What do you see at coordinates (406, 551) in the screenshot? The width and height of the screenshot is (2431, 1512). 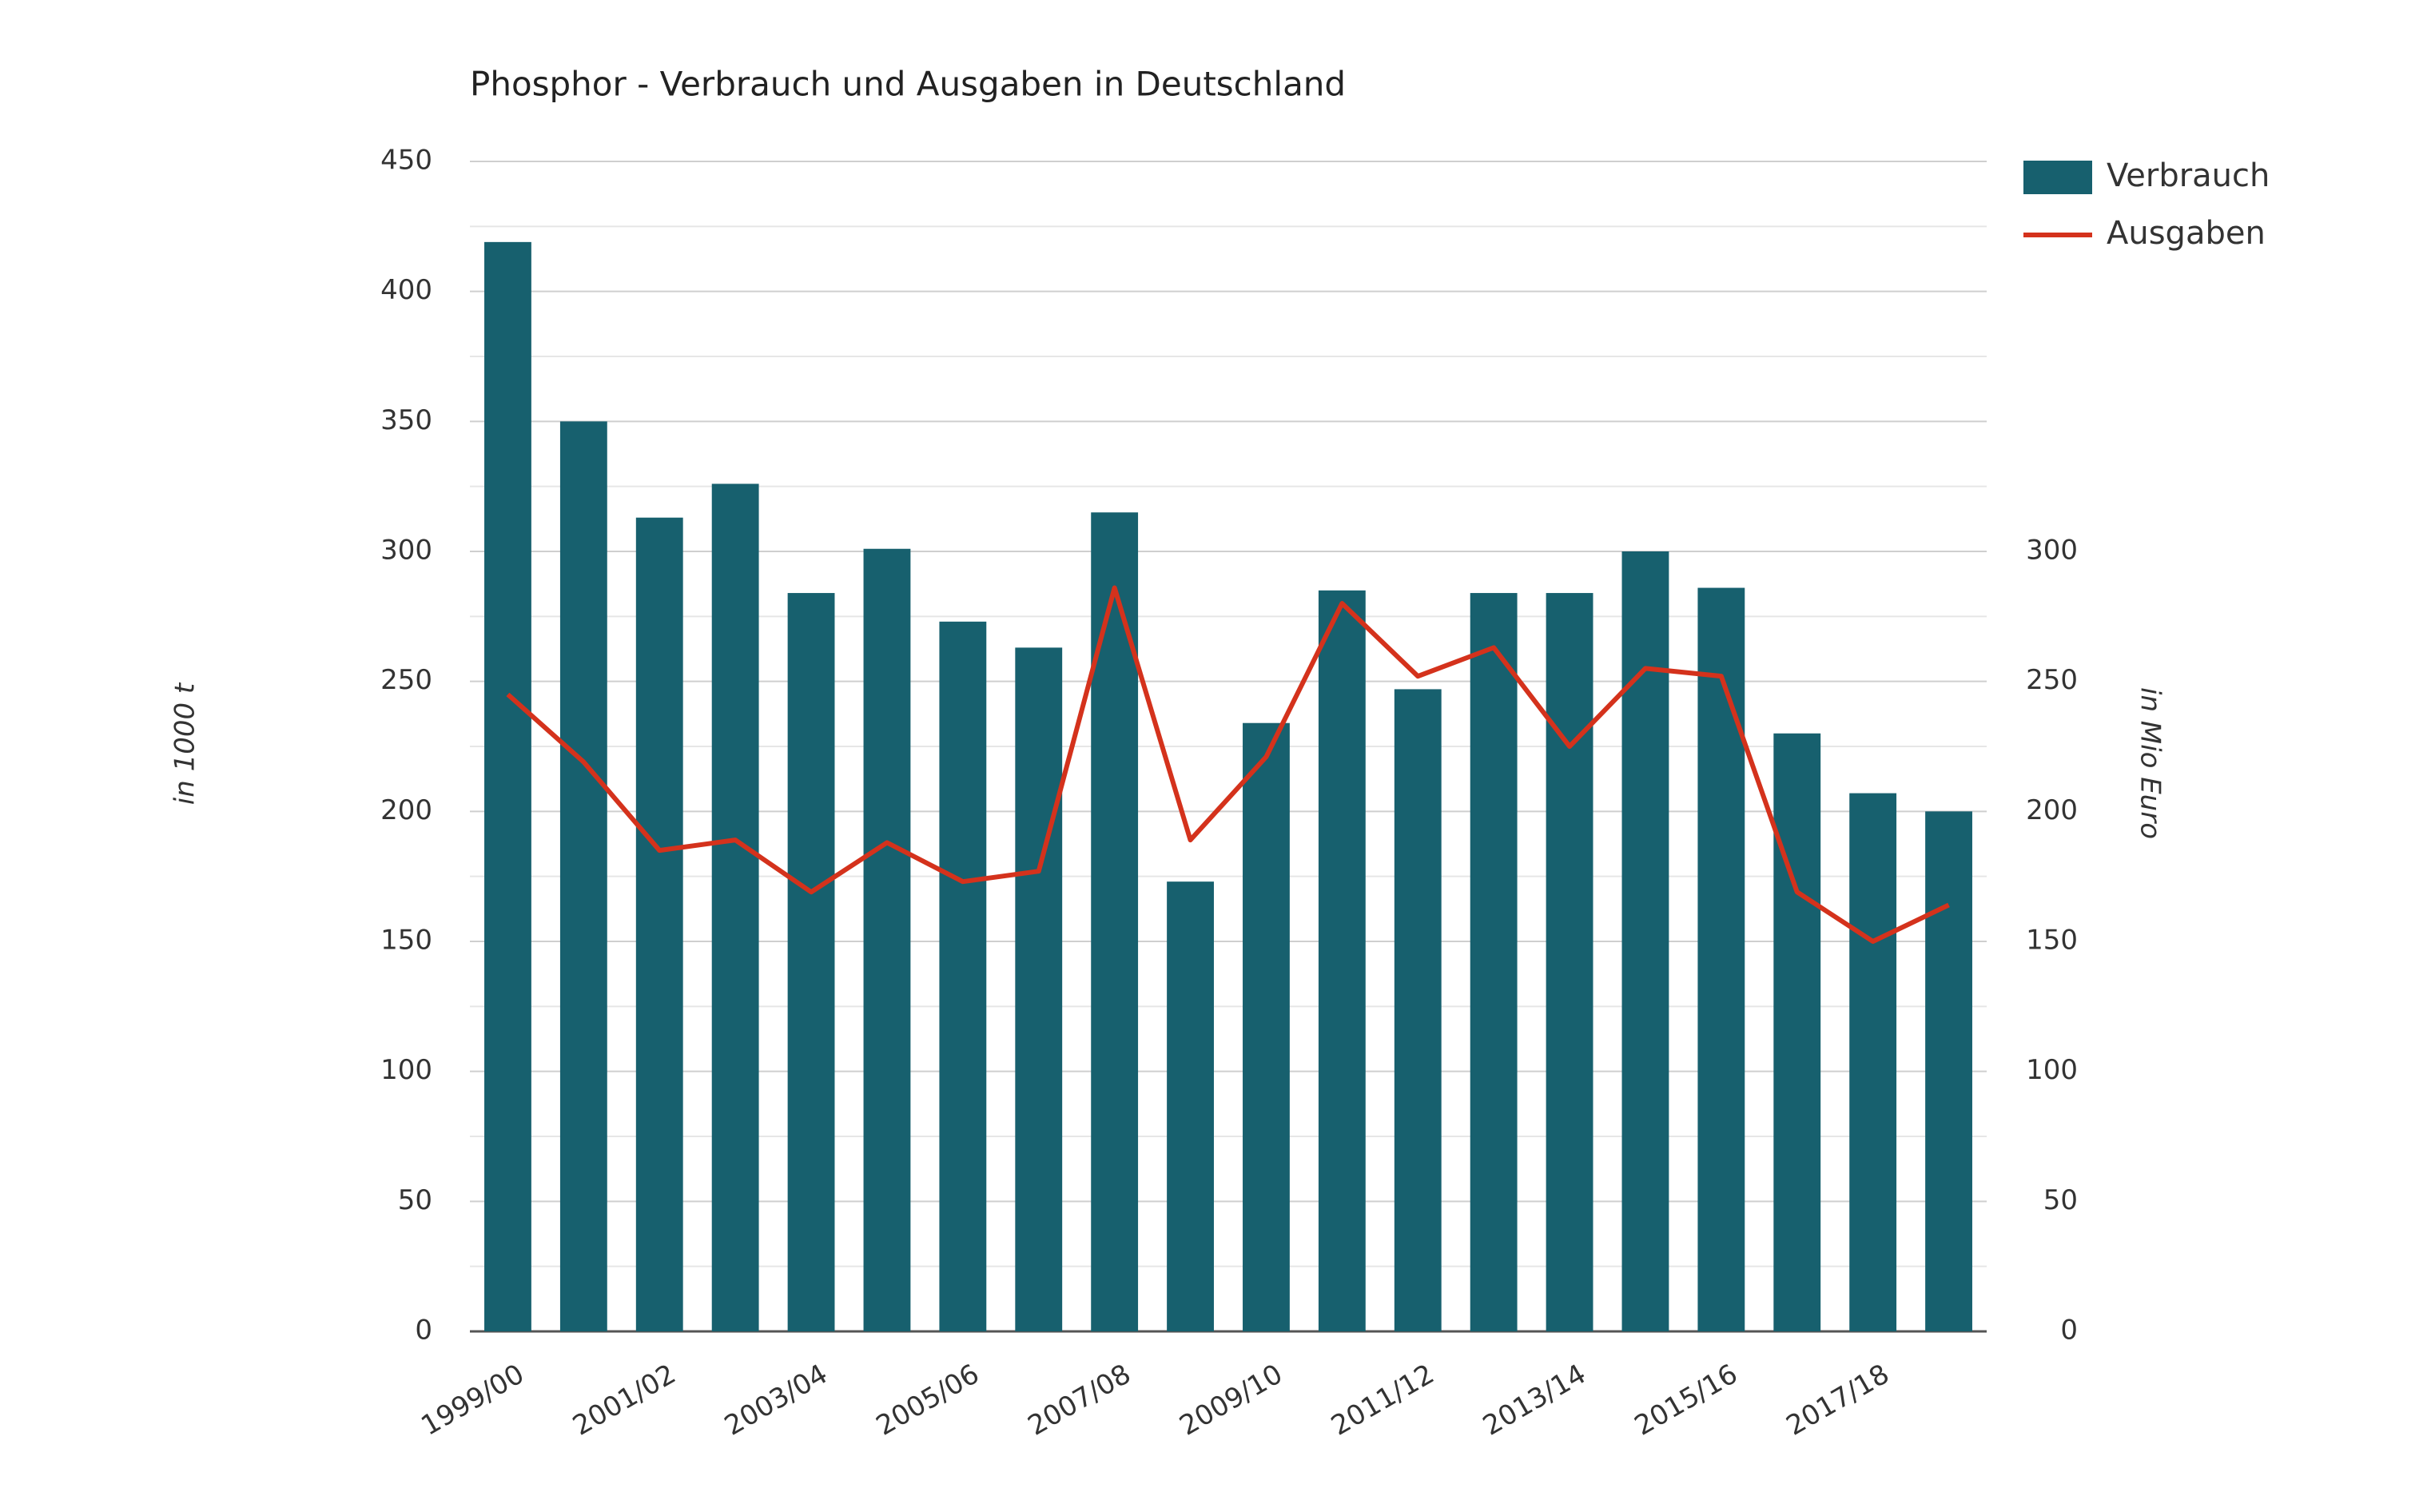 I see `y-tick-label: 300` at bounding box center [406, 551].